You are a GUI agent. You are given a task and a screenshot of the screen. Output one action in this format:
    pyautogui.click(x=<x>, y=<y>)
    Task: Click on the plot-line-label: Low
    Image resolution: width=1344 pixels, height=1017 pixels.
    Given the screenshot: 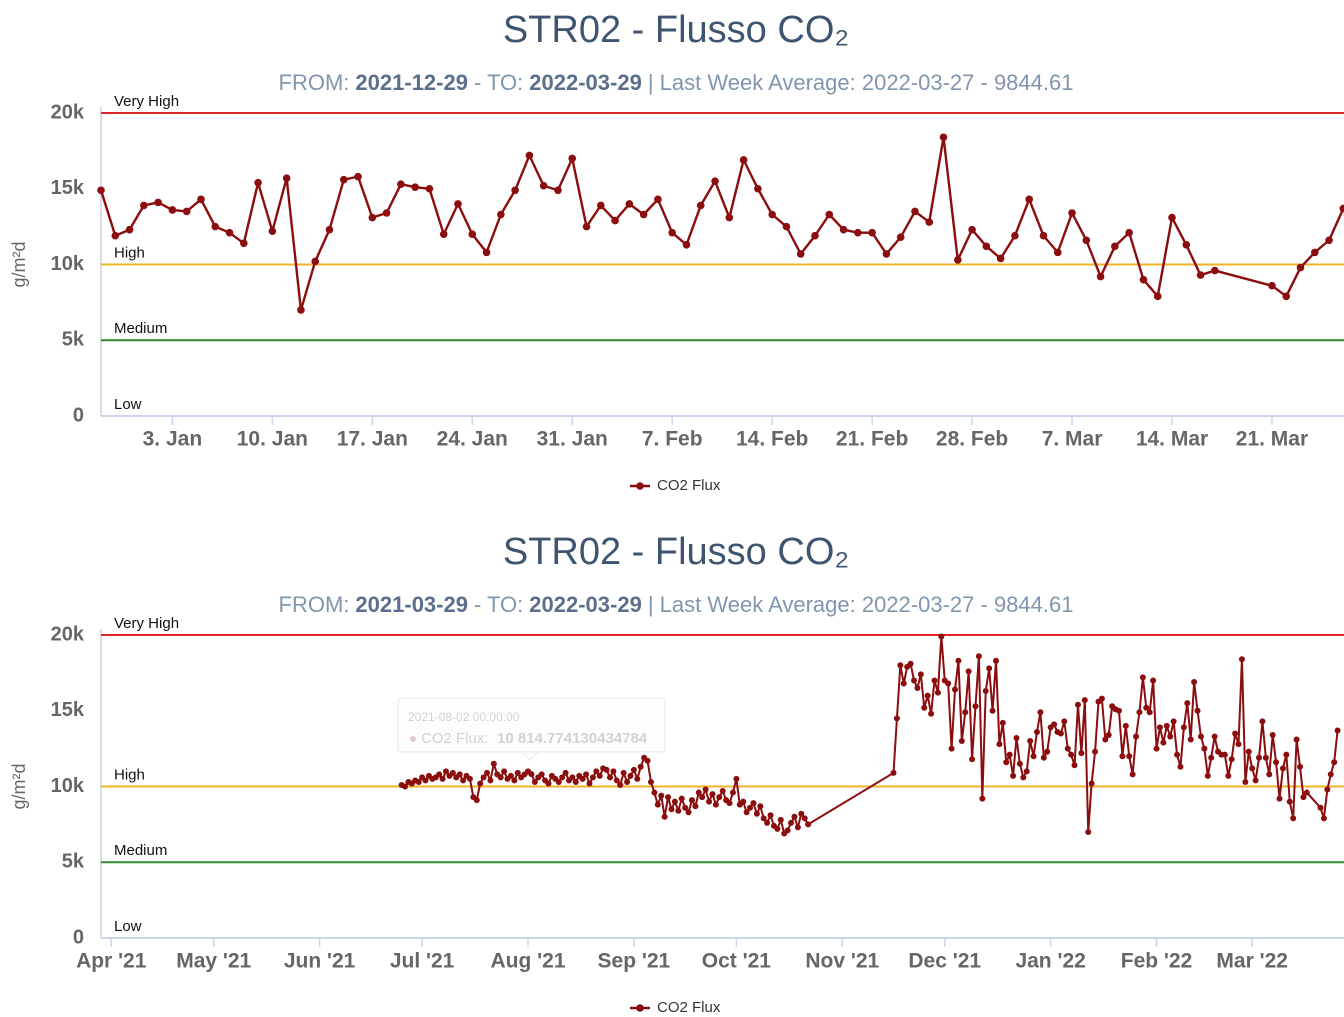 What is the action you would take?
    pyautogui.click(x=128, y=404)
    